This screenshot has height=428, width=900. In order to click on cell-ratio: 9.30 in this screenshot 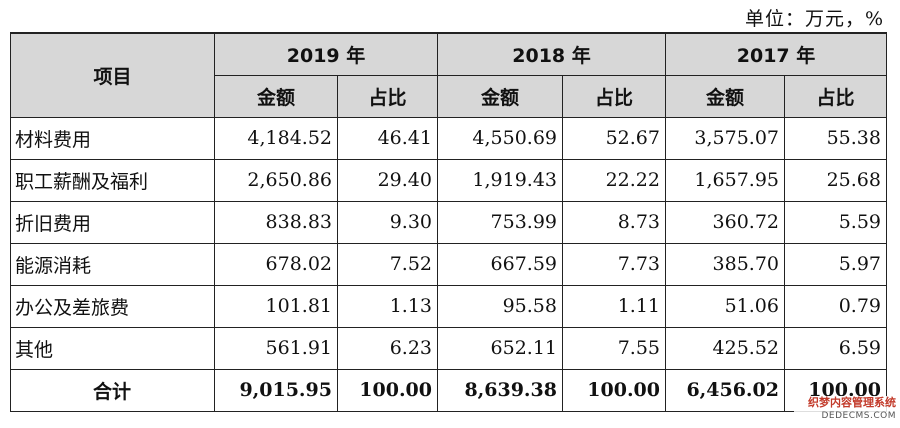, I will do `click(387, 222)`.